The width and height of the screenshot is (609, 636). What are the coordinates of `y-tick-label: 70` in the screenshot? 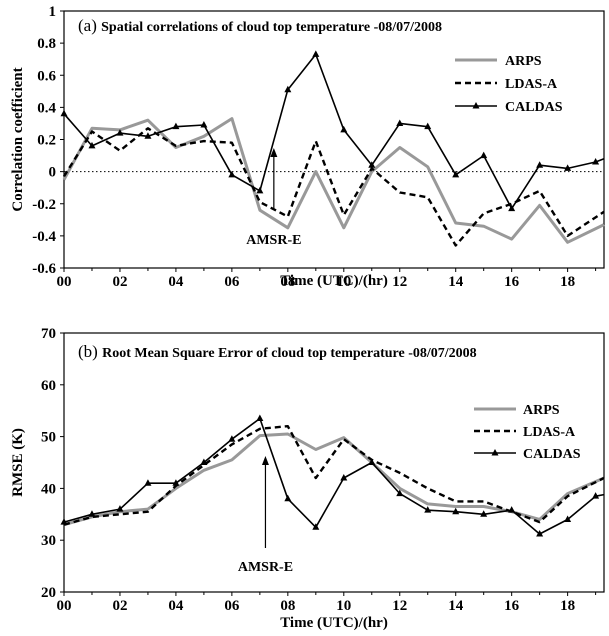 It's located at (48, 334).